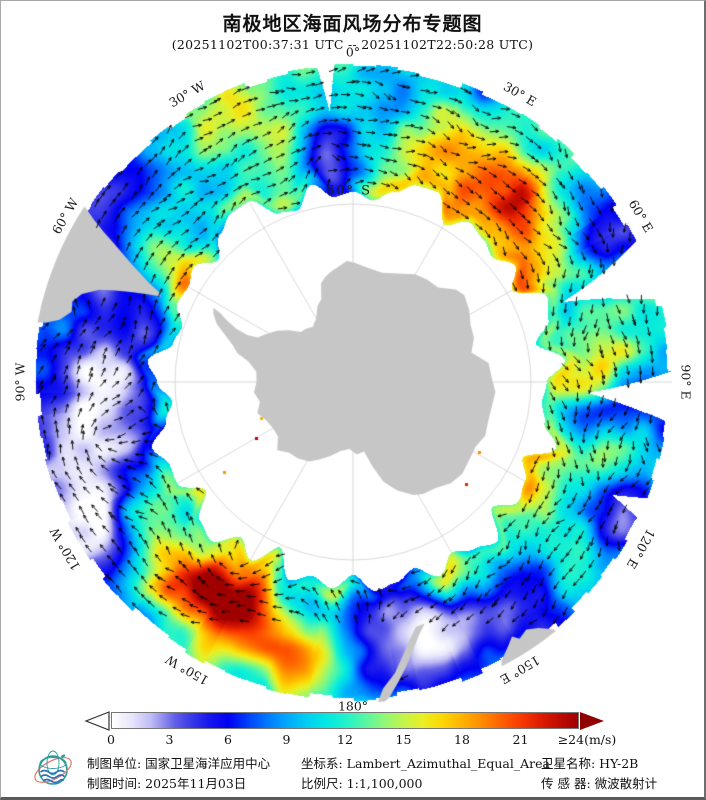 The width and height of the screenshot is (706, 800). Describe the element at coordinates (353, 52) in the screenshot. I see `longitude-label: 0°` at that location.